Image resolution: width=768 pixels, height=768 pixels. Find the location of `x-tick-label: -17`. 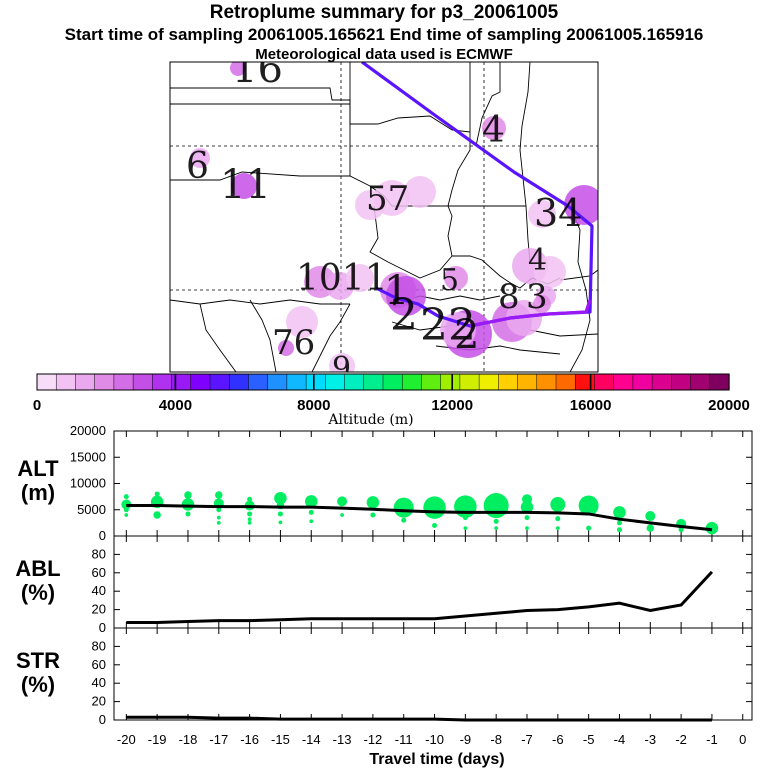

x-tick-label: -17 is located at coordinates (218, 739).